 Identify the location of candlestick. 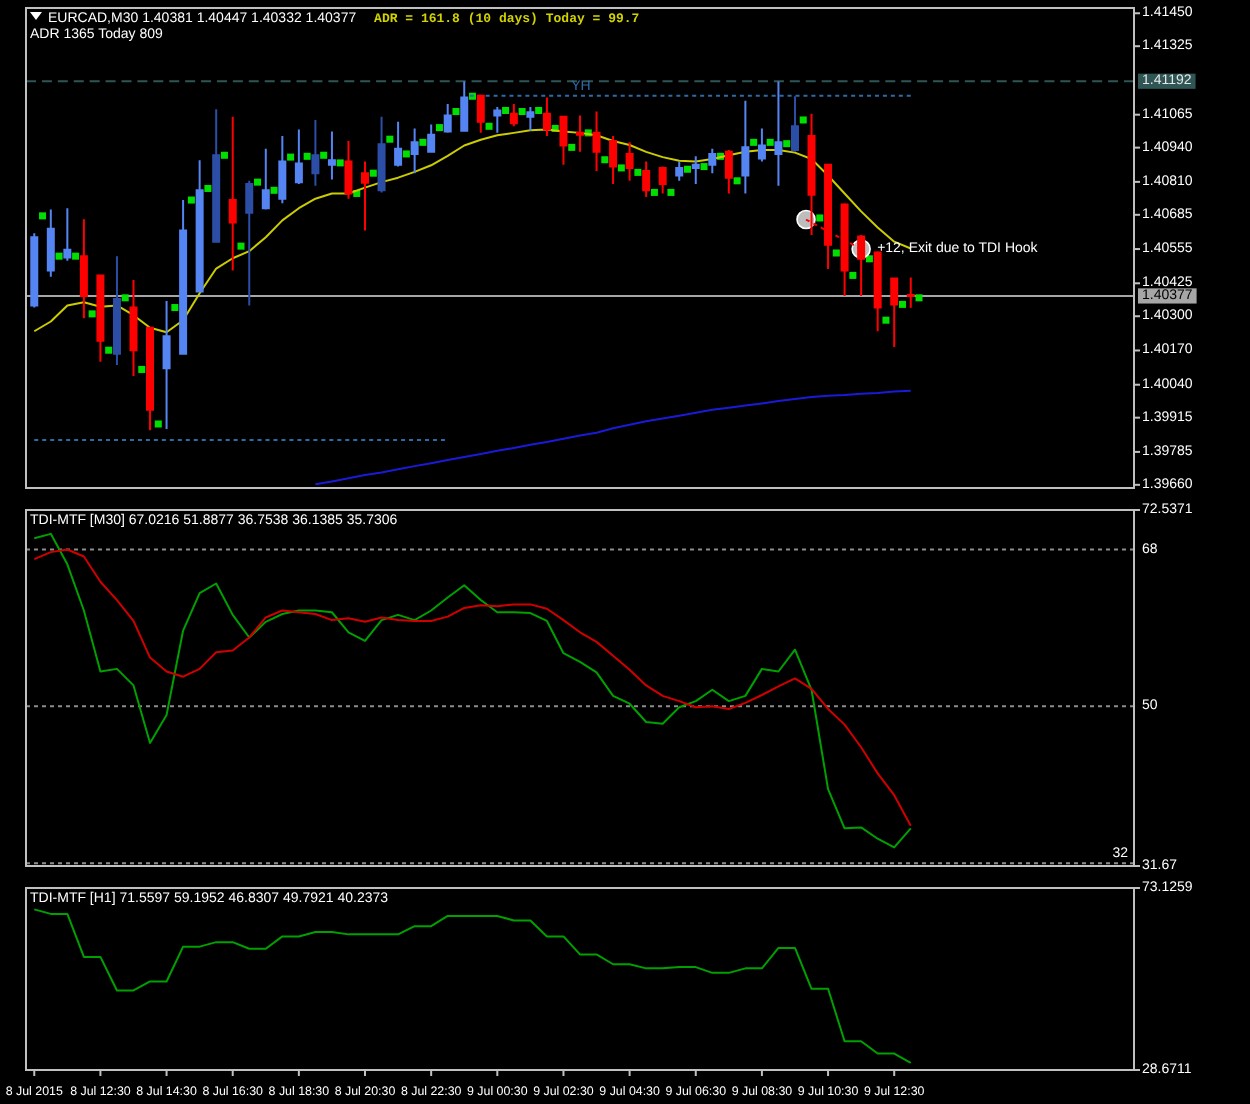
(34, 270).